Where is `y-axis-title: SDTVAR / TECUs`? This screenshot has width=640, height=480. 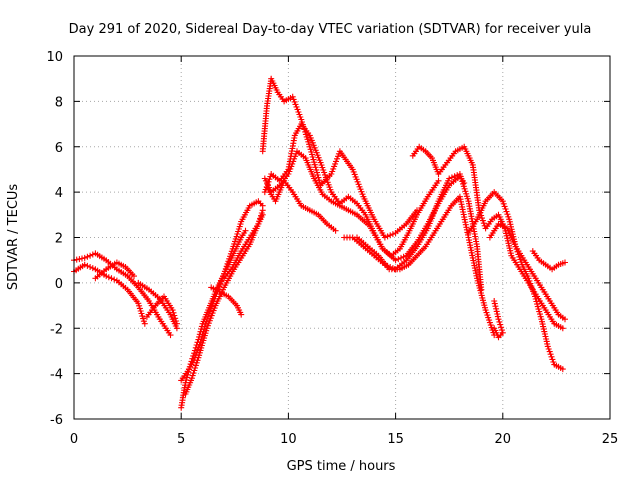 y-axis-title: SDTVAR / TECUs is located at coordinates (13, 237).